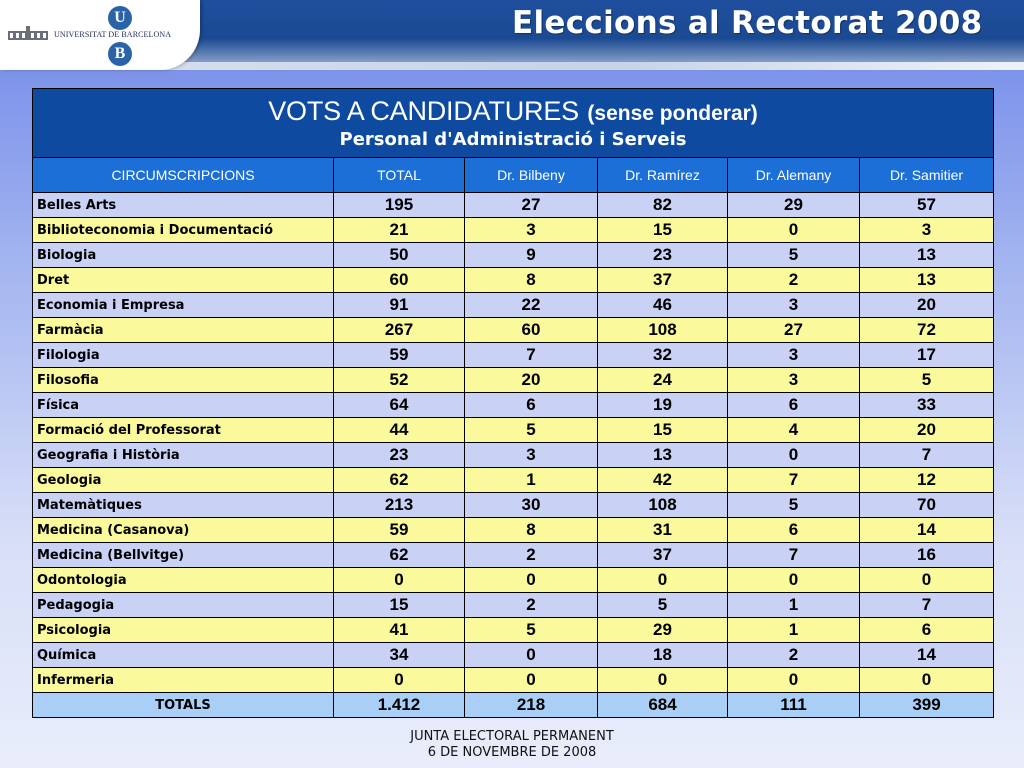  Describe the element at coordinates (926, 555) in the screenshot. I see `vote-cell: 16` at that location.